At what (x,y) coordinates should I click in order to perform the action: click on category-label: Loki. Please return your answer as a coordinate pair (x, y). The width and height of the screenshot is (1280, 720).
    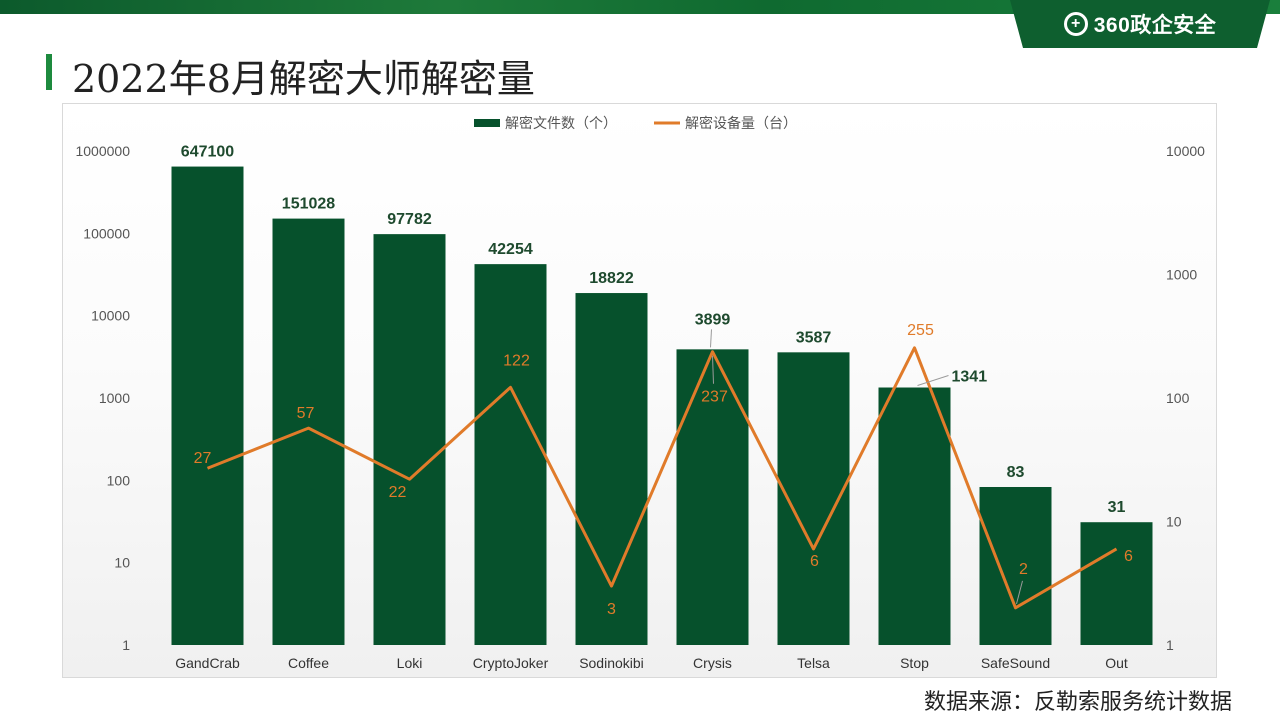
    Looking at the image, I should click on (410, 663).